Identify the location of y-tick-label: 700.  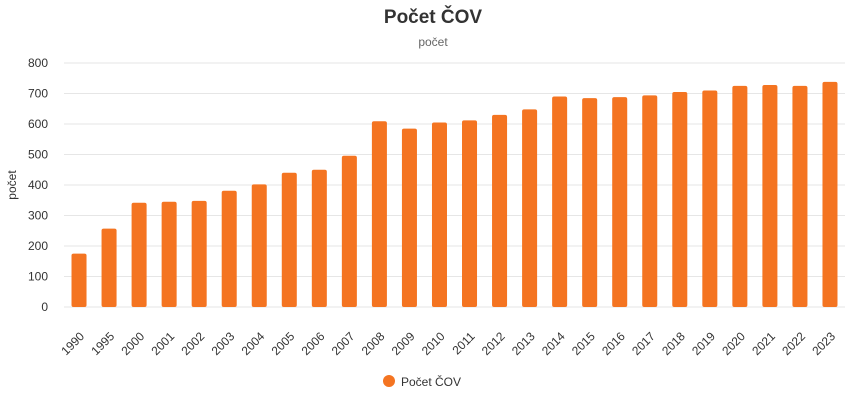
(38, 94).